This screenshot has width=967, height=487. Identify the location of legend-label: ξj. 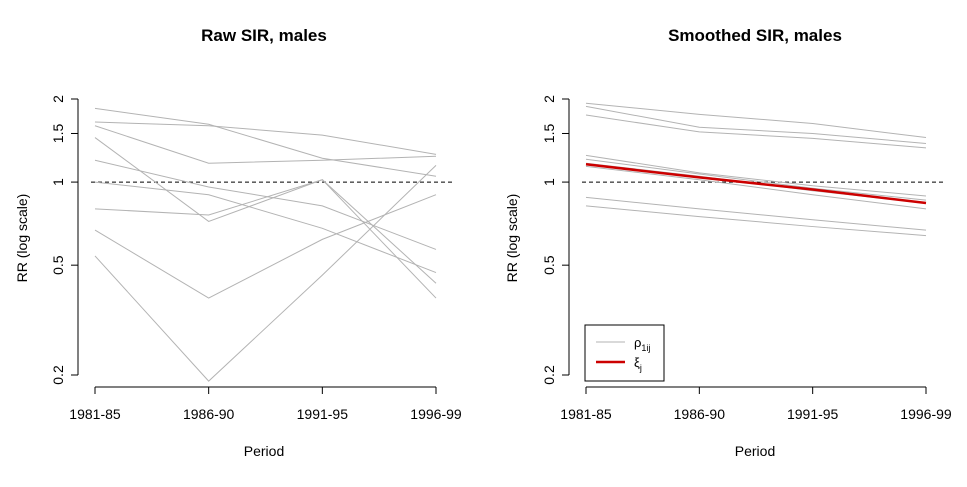
(638, 364).